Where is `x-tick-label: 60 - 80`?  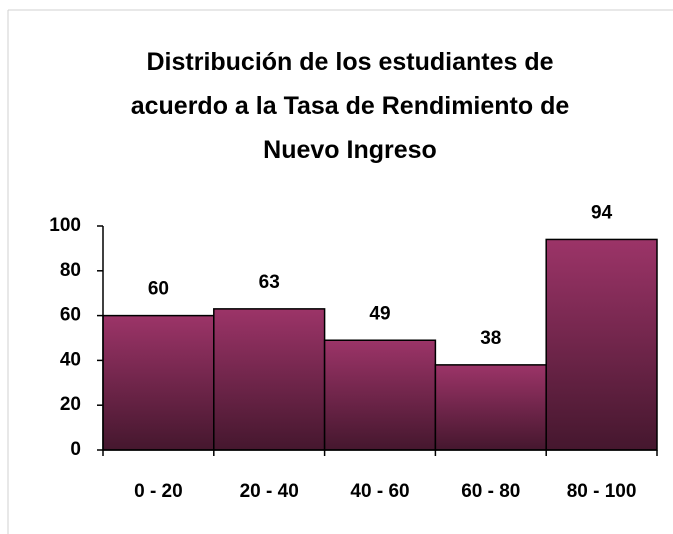
x-tick-label: 60 - 80 is located at coordinates (490, 491).